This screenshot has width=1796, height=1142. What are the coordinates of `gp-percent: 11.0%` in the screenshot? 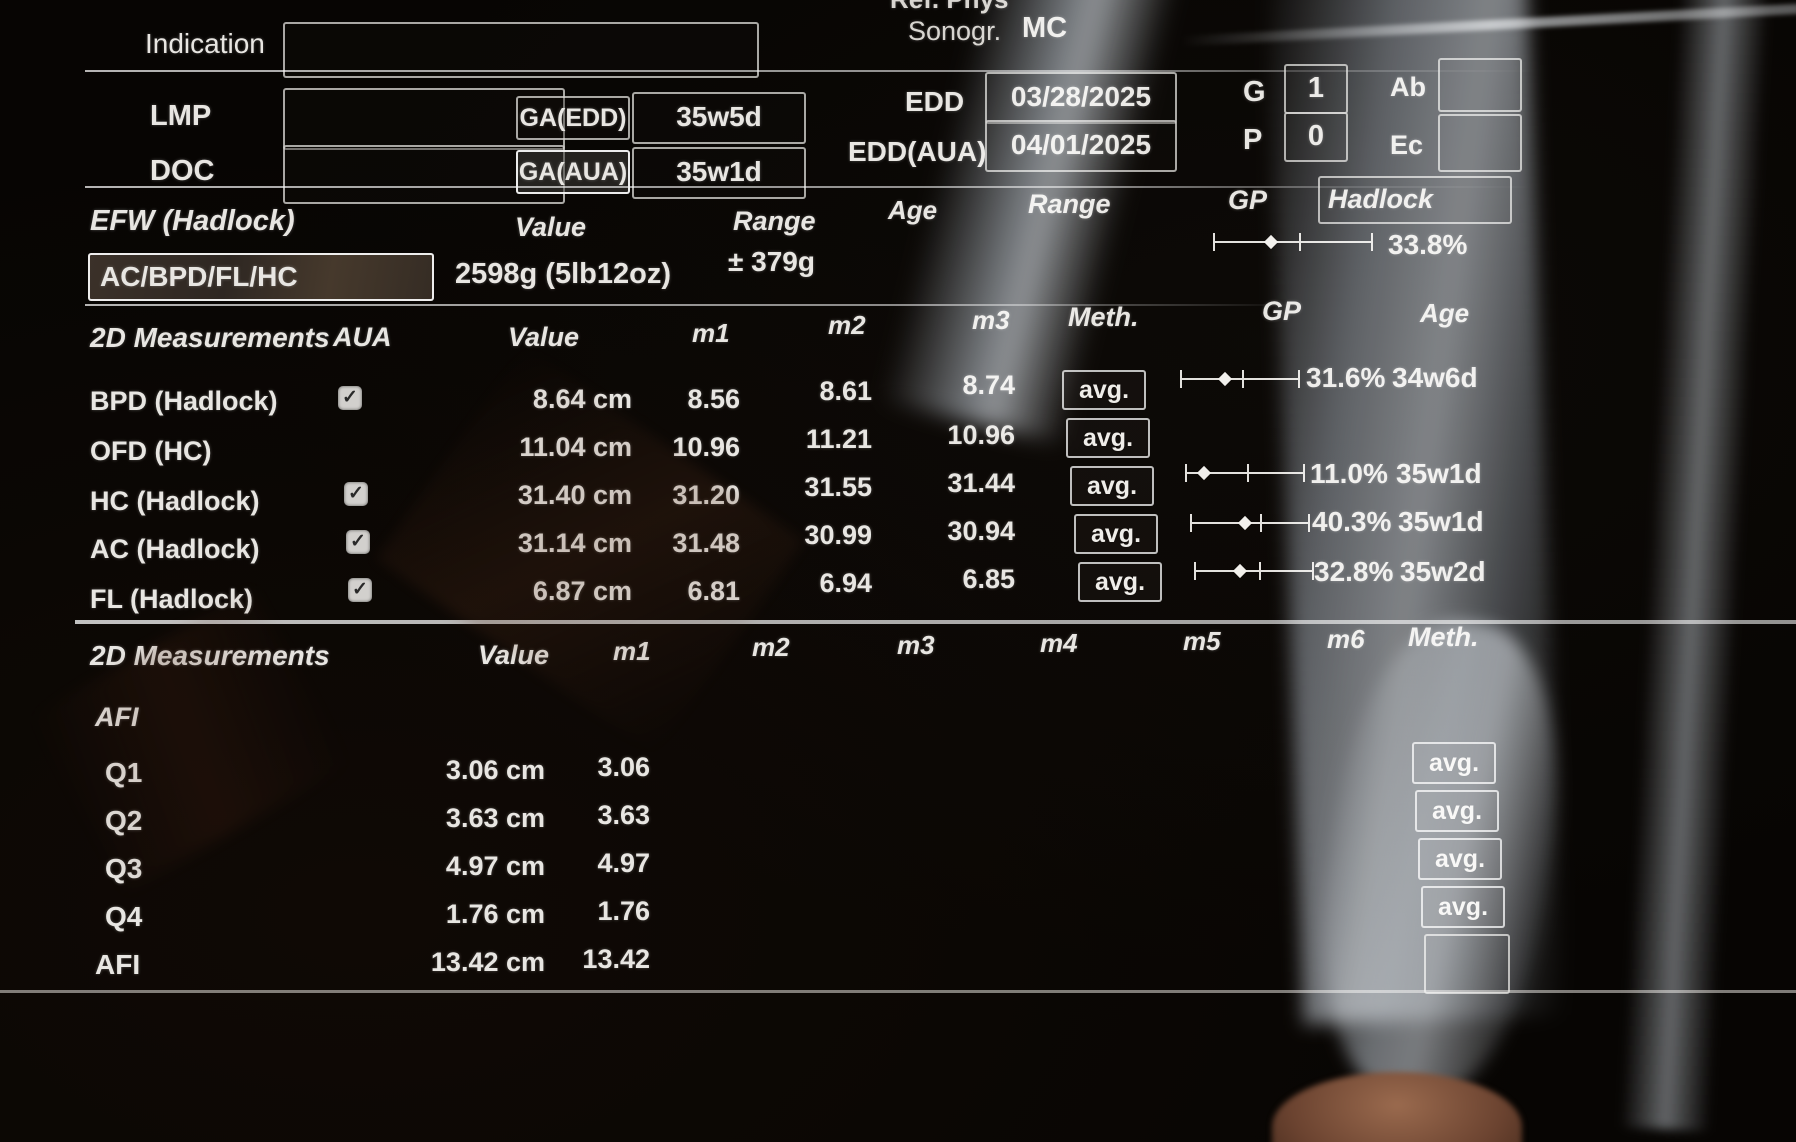 It's located at (1349, 473).